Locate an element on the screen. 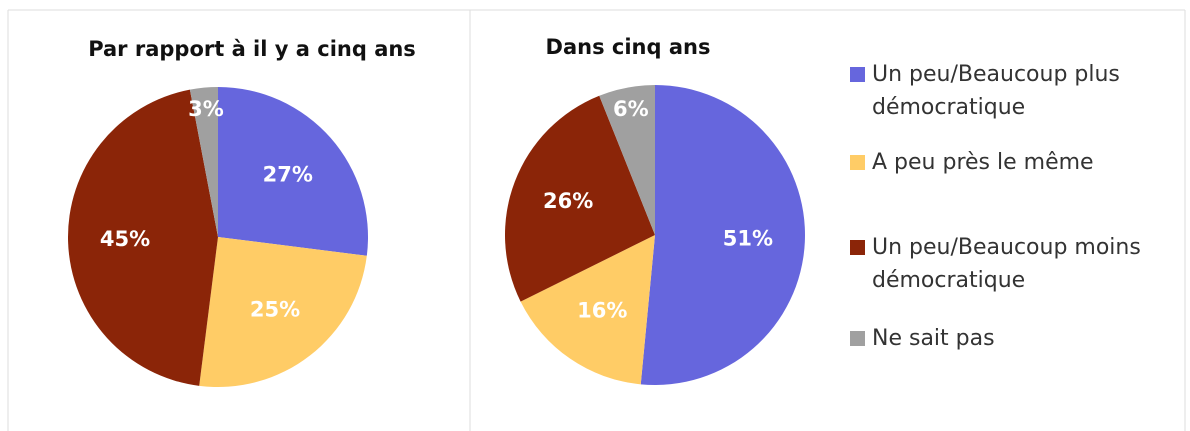 The width and height of the screenshot is (1190, 431). legend-item: A peu près le même is located at coordinates (1010, 162).